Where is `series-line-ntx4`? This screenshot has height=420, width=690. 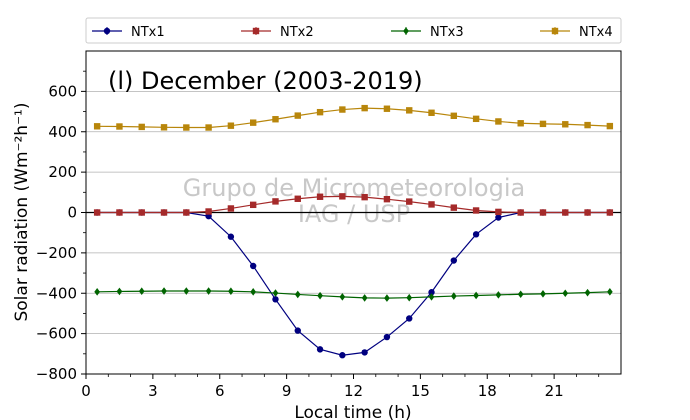
series-line-ntx4 is located at coordinates (353, 118).